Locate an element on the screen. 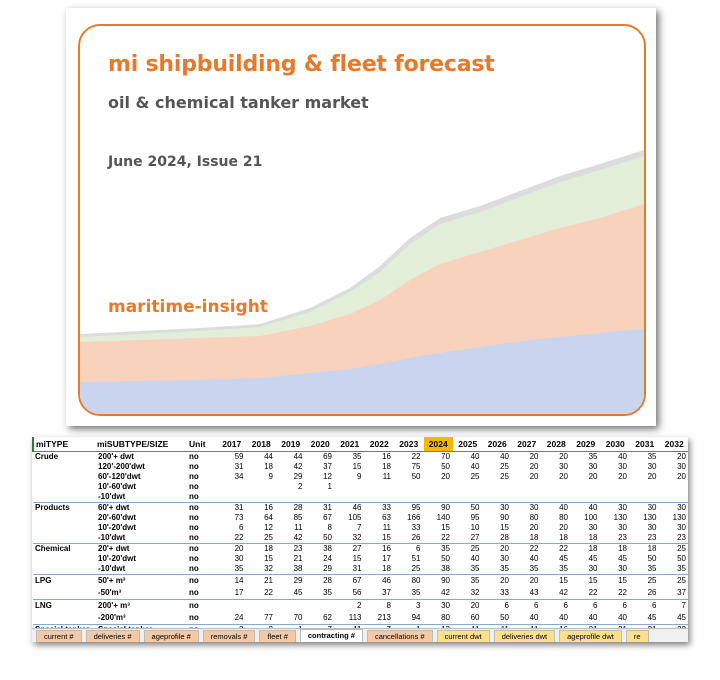 This screenshot has width=720, height=680. cell-value: 35 is located at coordinates (504, 568).